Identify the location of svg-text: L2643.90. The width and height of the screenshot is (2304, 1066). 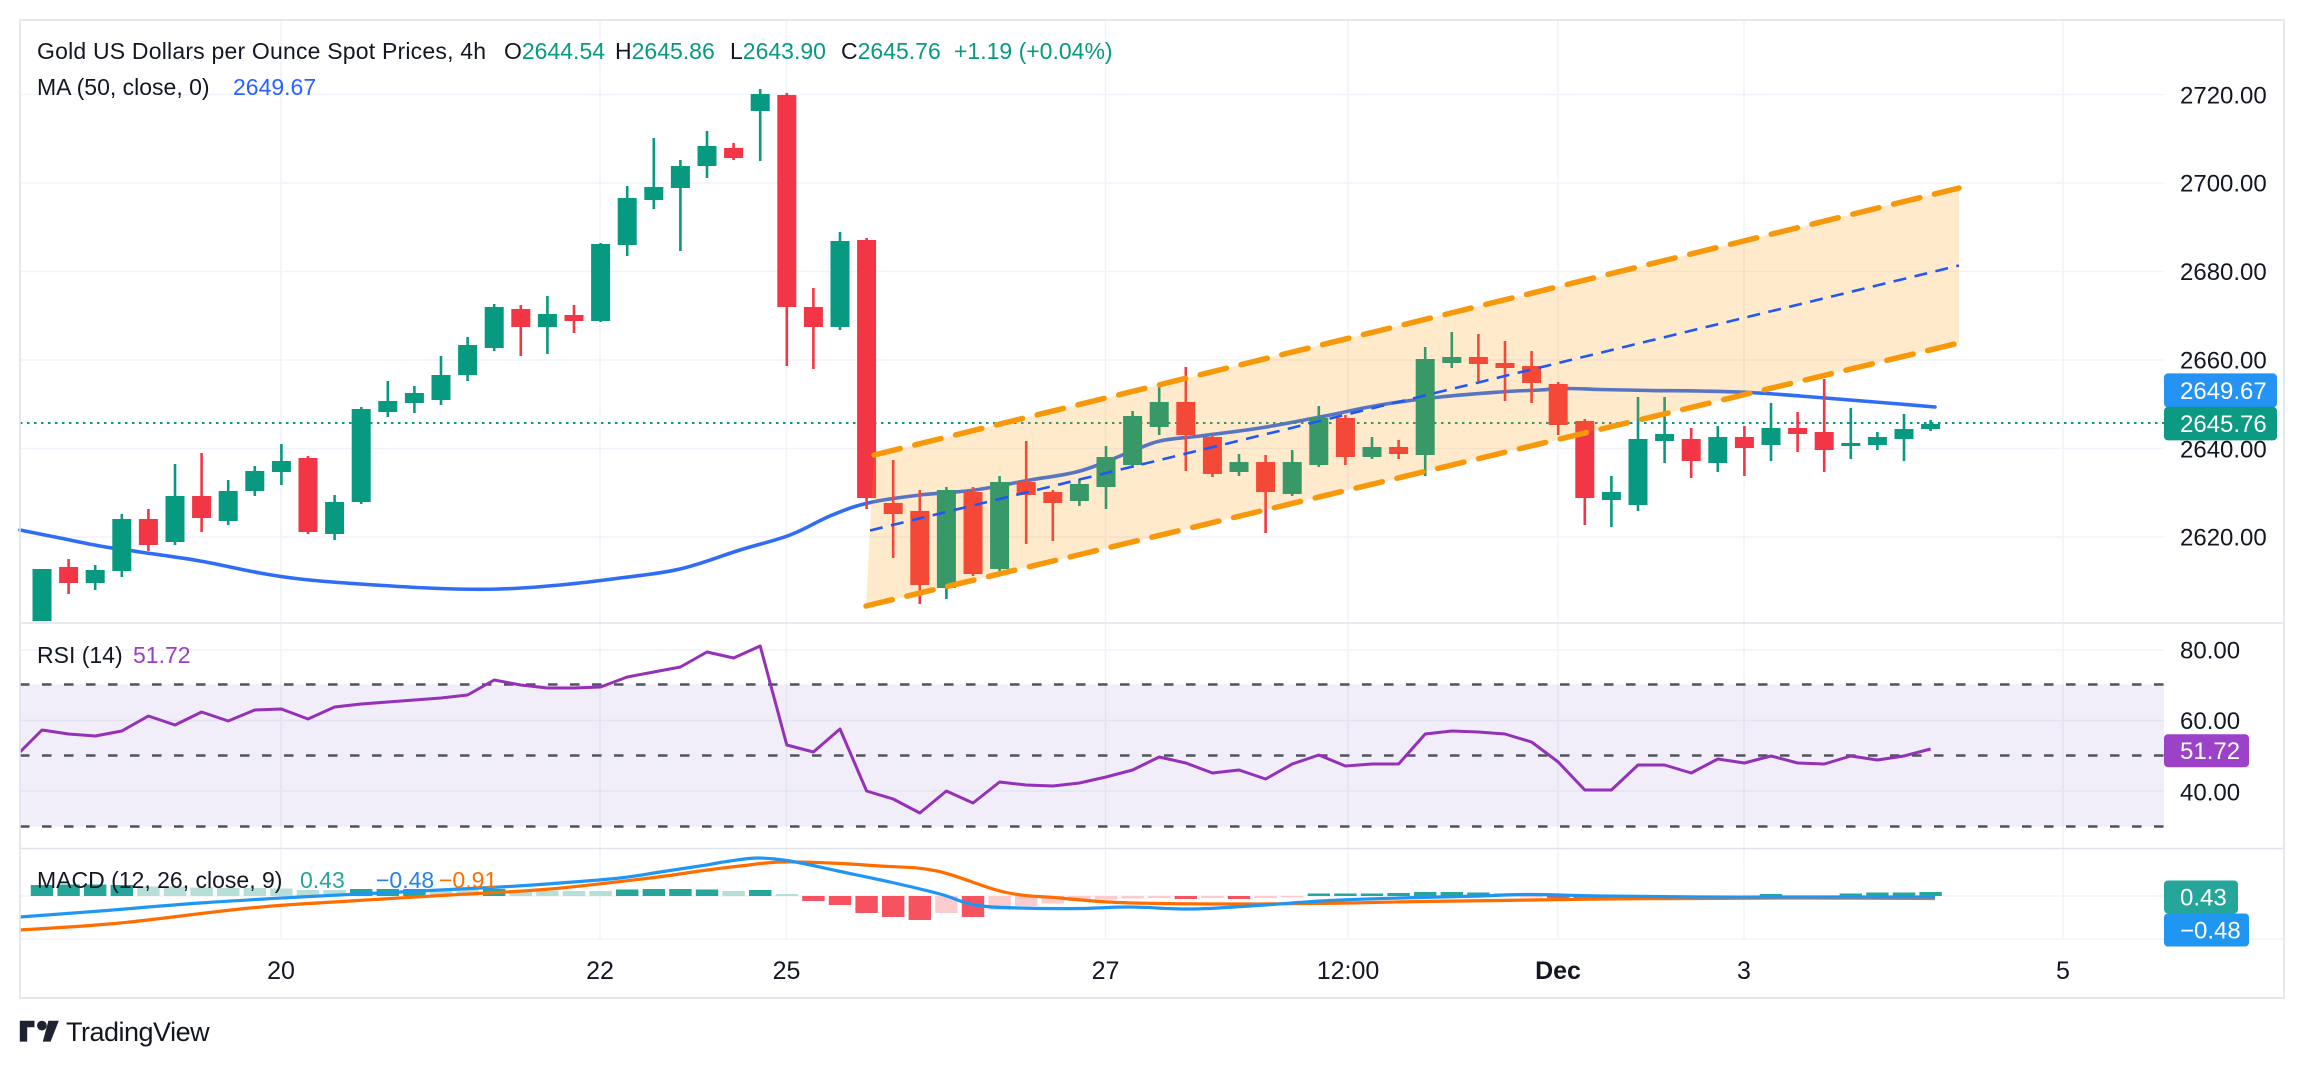
(778, 51).